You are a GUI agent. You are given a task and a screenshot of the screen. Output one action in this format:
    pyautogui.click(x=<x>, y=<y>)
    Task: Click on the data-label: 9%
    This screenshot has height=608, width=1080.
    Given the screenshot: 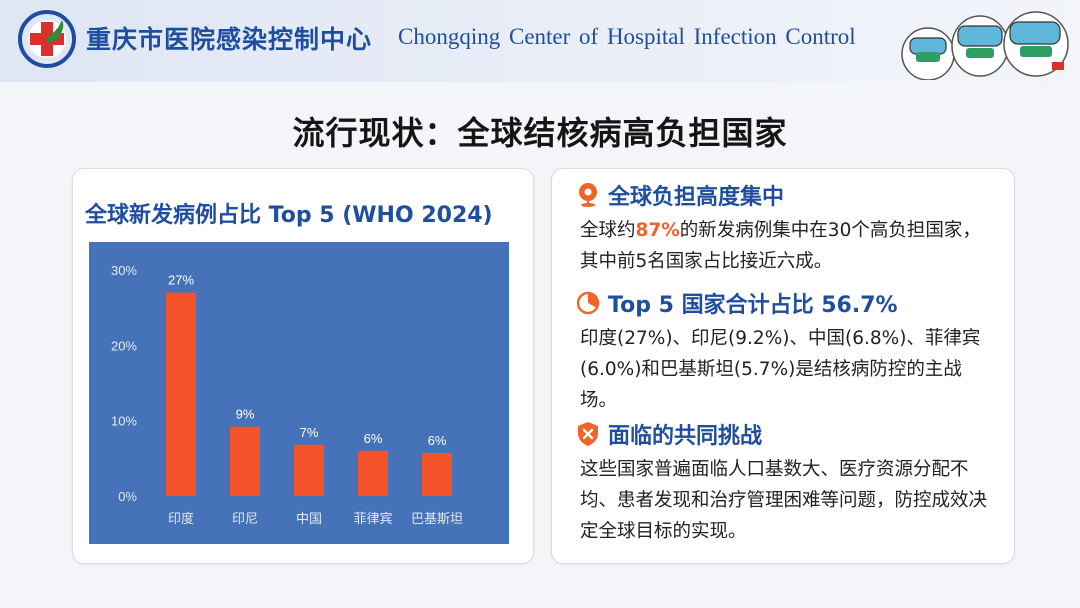 What is the action you would take?
    pyautogui.click(x=245, y=414)
    